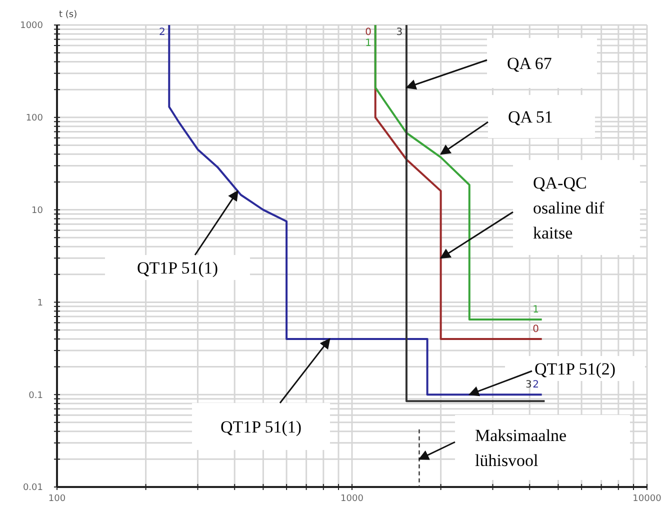 The height and width of the screenshot is (508, 662). I want to click on series-label: 1, so click(368, 43).